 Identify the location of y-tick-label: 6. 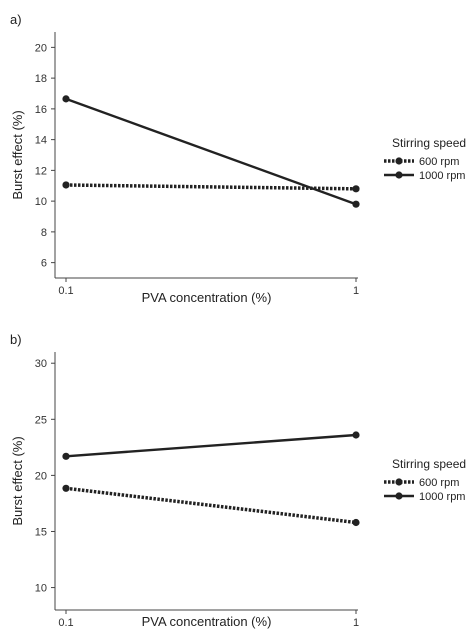
(44, 264).